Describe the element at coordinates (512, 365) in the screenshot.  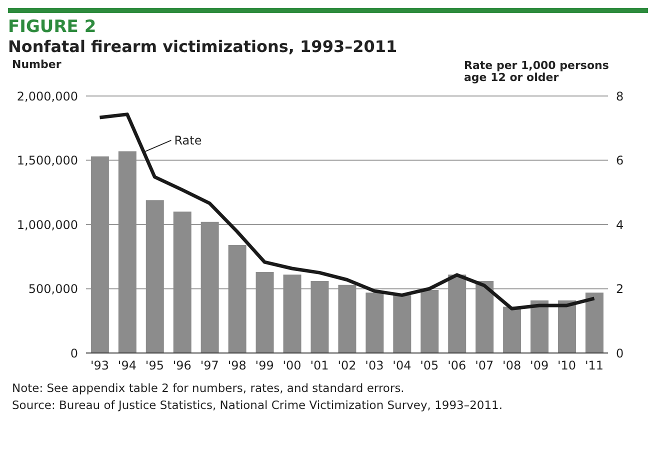
I see `x-tick-label: '08` at that location.